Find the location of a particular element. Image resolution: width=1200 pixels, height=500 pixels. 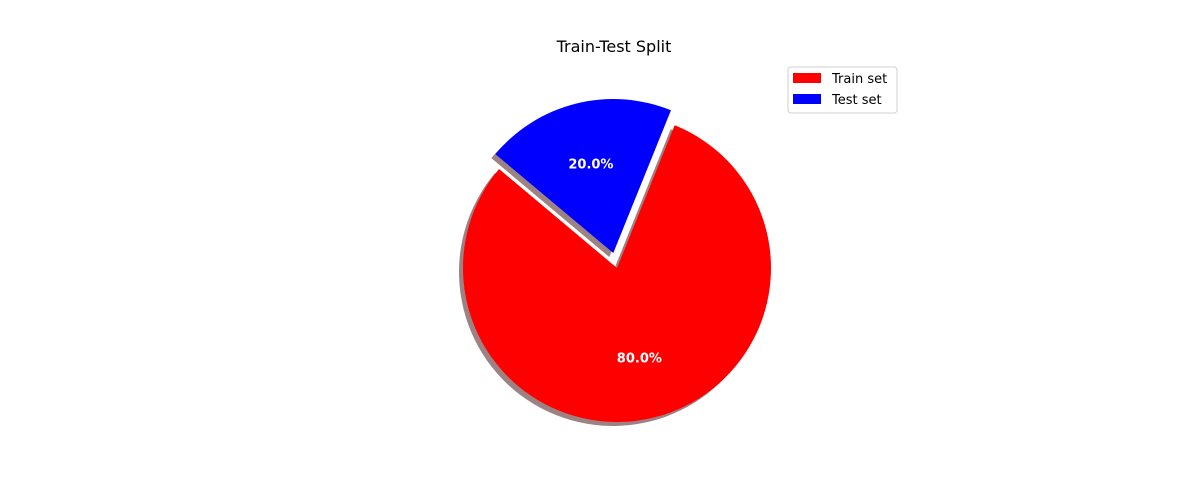

legend-label-train: Train set is located at coordinates (859, 79).